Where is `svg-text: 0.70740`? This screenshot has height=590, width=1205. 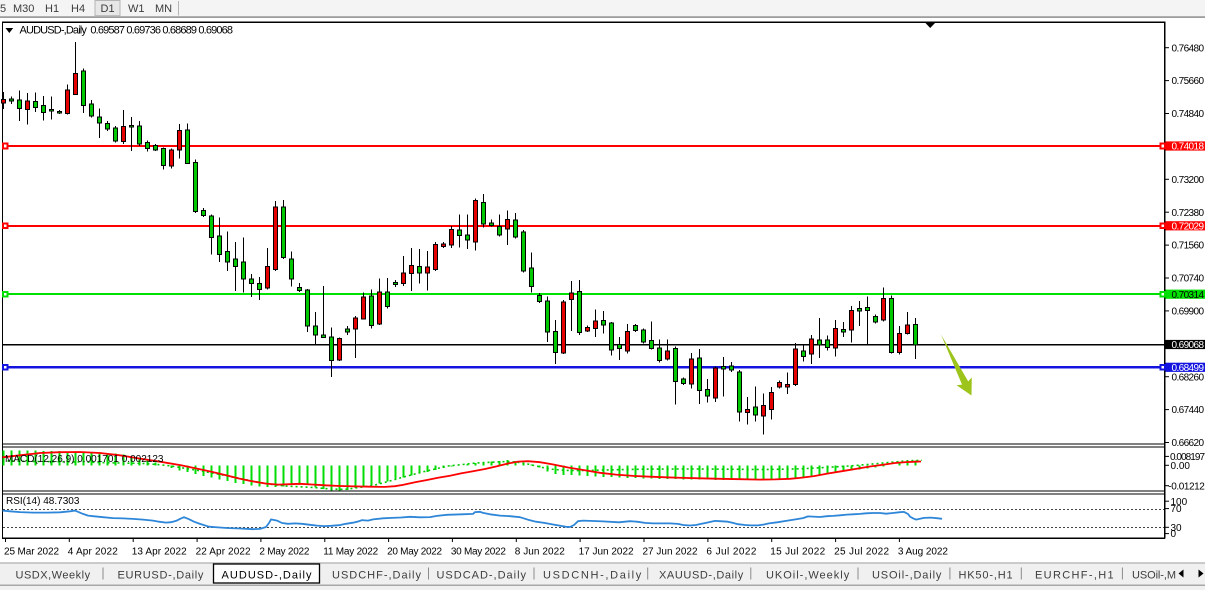
svg-text: 0.70740 is located at coordinates (1188, 279).